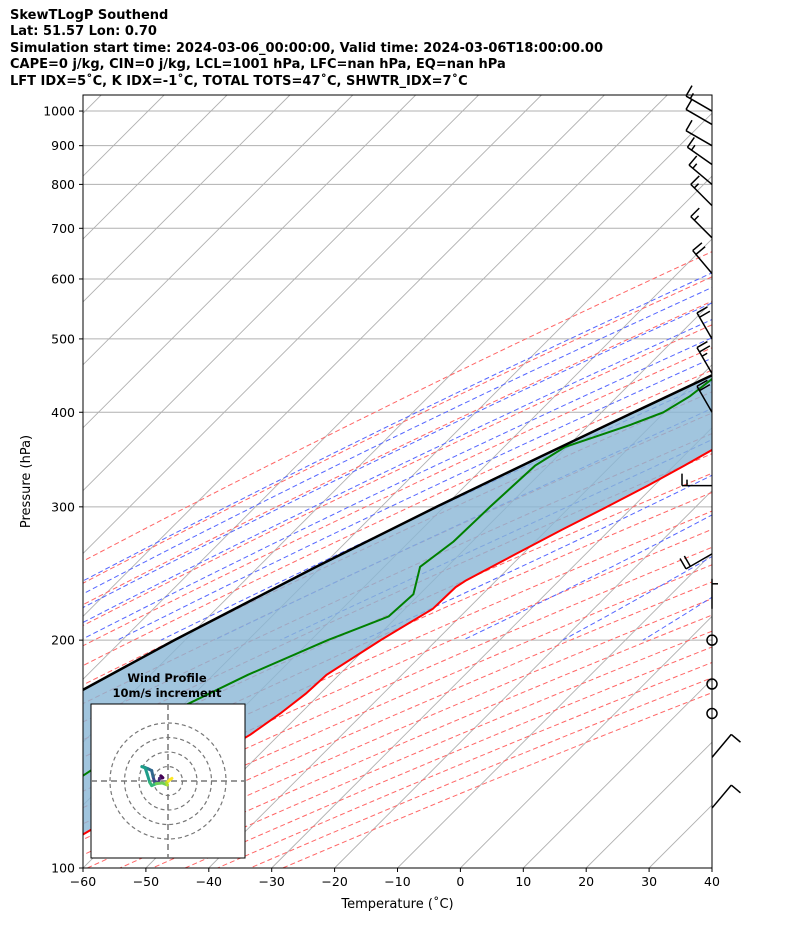 This screenshot has height=937, width=794. What do you see at coordinates (209, 881) in the screenshot?
I see `x-tick-label: −40` at bounding box center [209, 881].